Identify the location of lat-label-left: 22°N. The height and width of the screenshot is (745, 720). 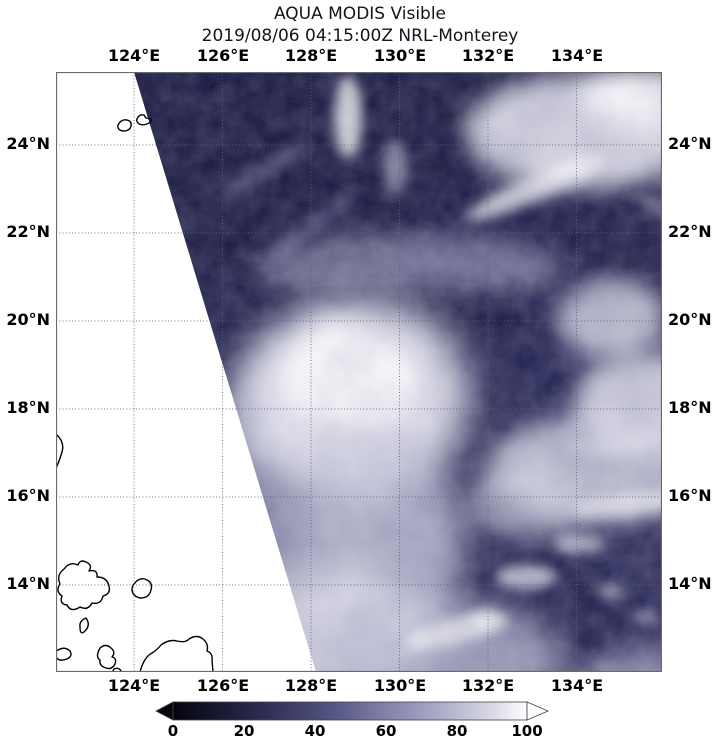
(28, 231).